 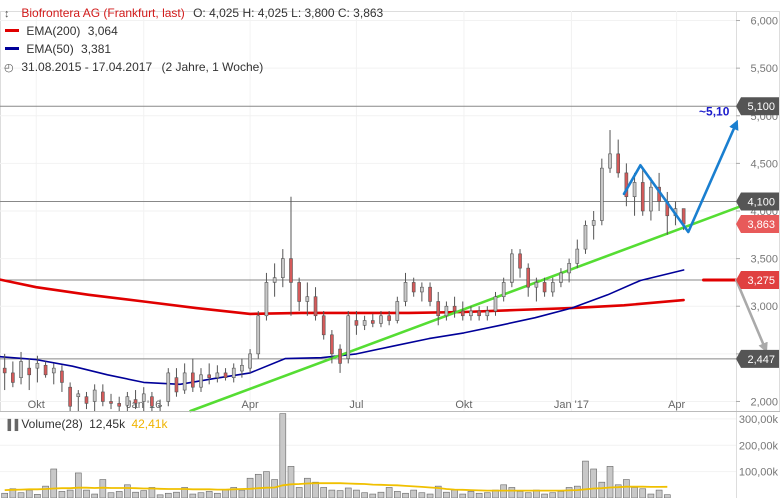 I want to click on price-badge: 4,100, so click(x=757, y=201).